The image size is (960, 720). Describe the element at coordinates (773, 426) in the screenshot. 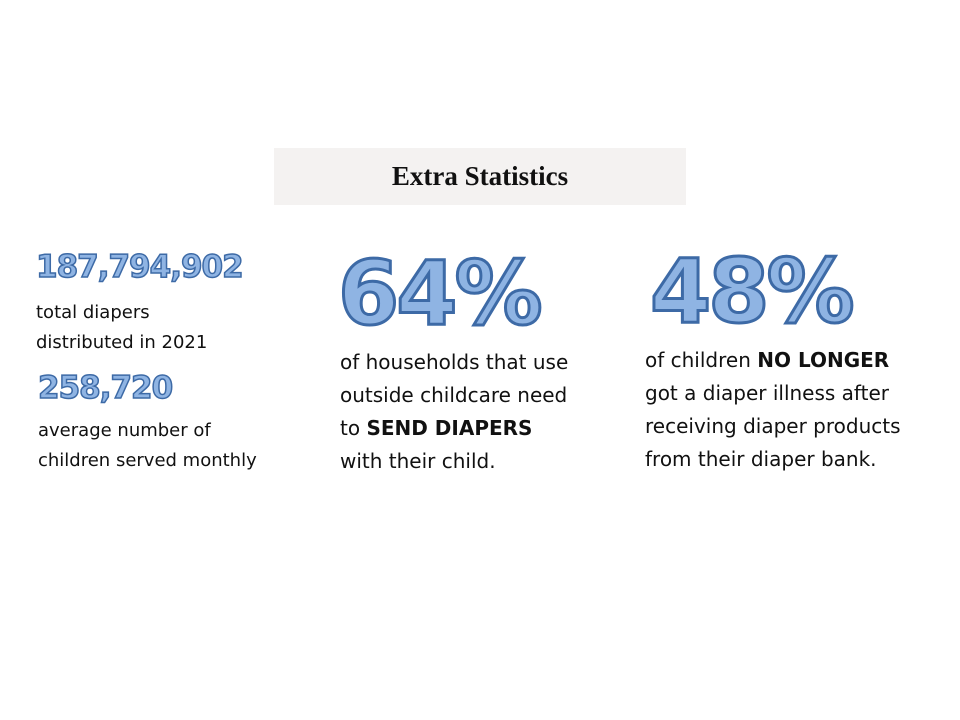

I see `caption-line: receiving diaper products` at that location.